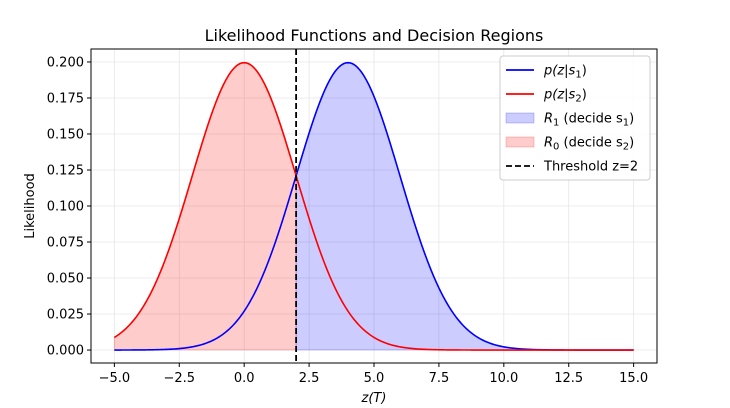  I want to click on x-tick-label: 0.0, so click(244, 378).